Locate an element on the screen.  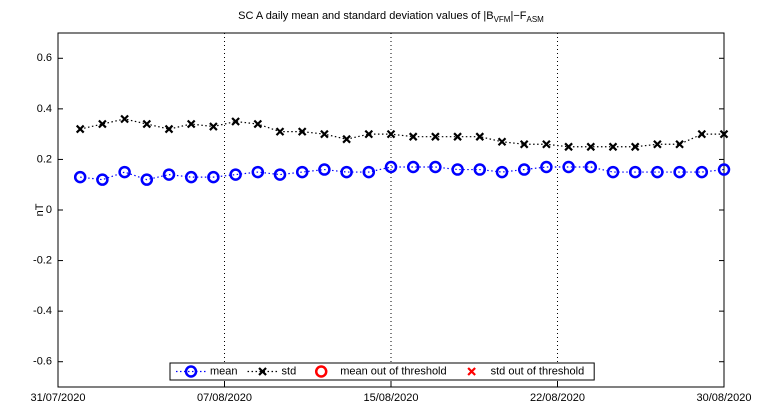
legend-label: mean is located at coordinates (224, 371).